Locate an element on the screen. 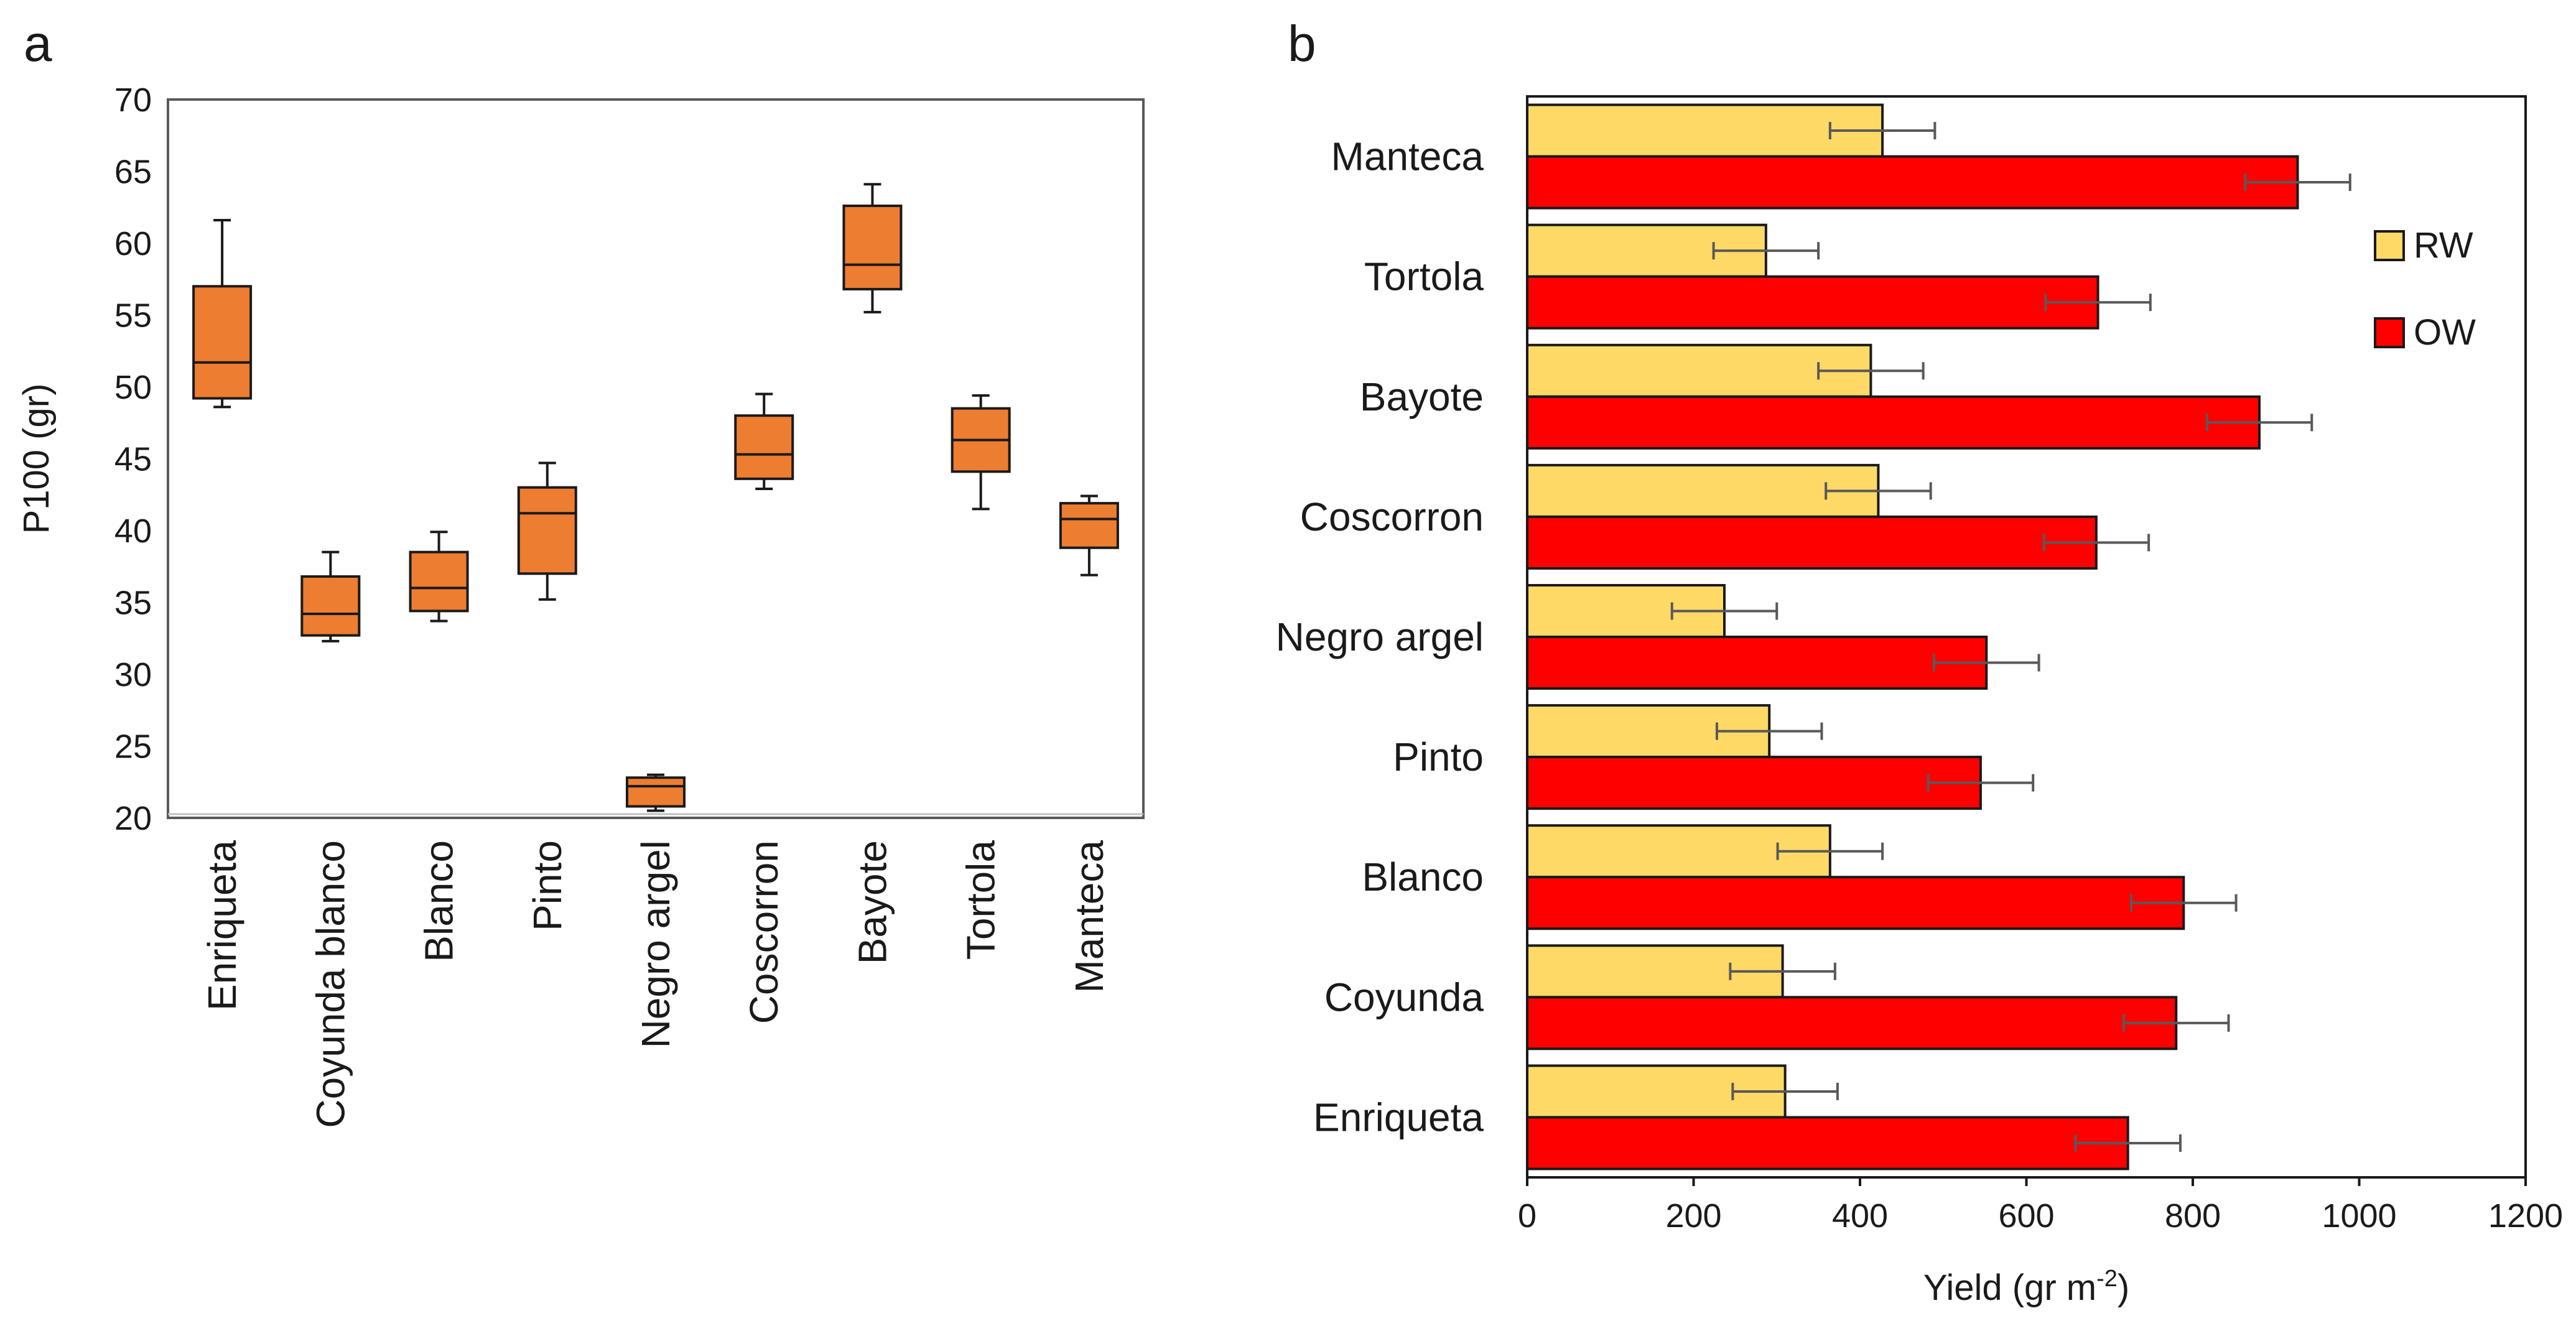  x-category-label: Negro argel is located at coordinates (655, 944).